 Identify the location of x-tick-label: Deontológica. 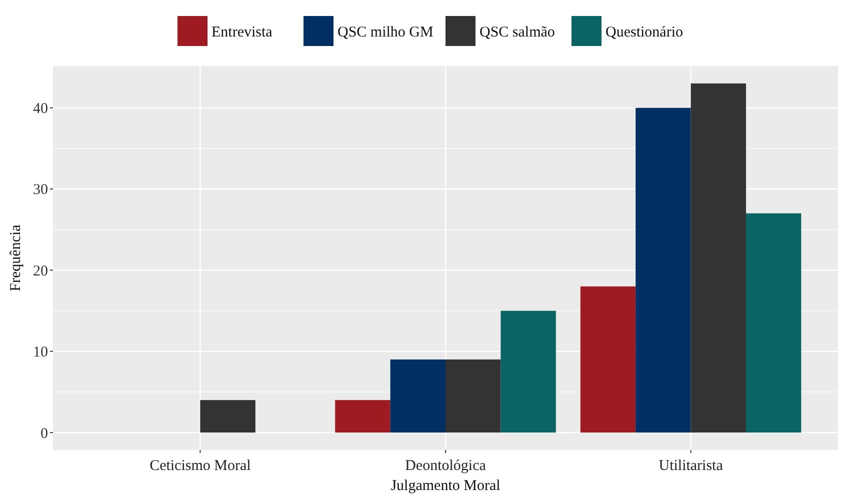
(445, 466).